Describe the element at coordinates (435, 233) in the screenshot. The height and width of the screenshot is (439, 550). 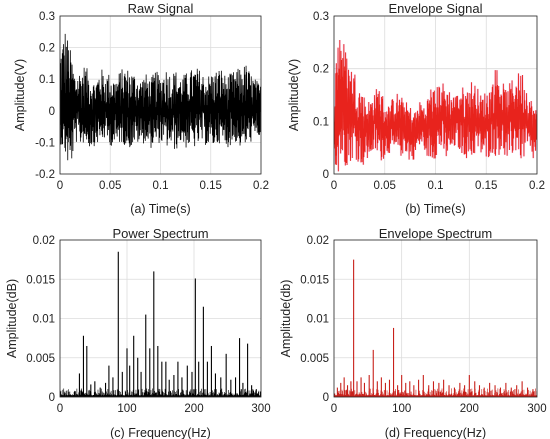
I see `chart-title: Envelope Spectrum` at that location.